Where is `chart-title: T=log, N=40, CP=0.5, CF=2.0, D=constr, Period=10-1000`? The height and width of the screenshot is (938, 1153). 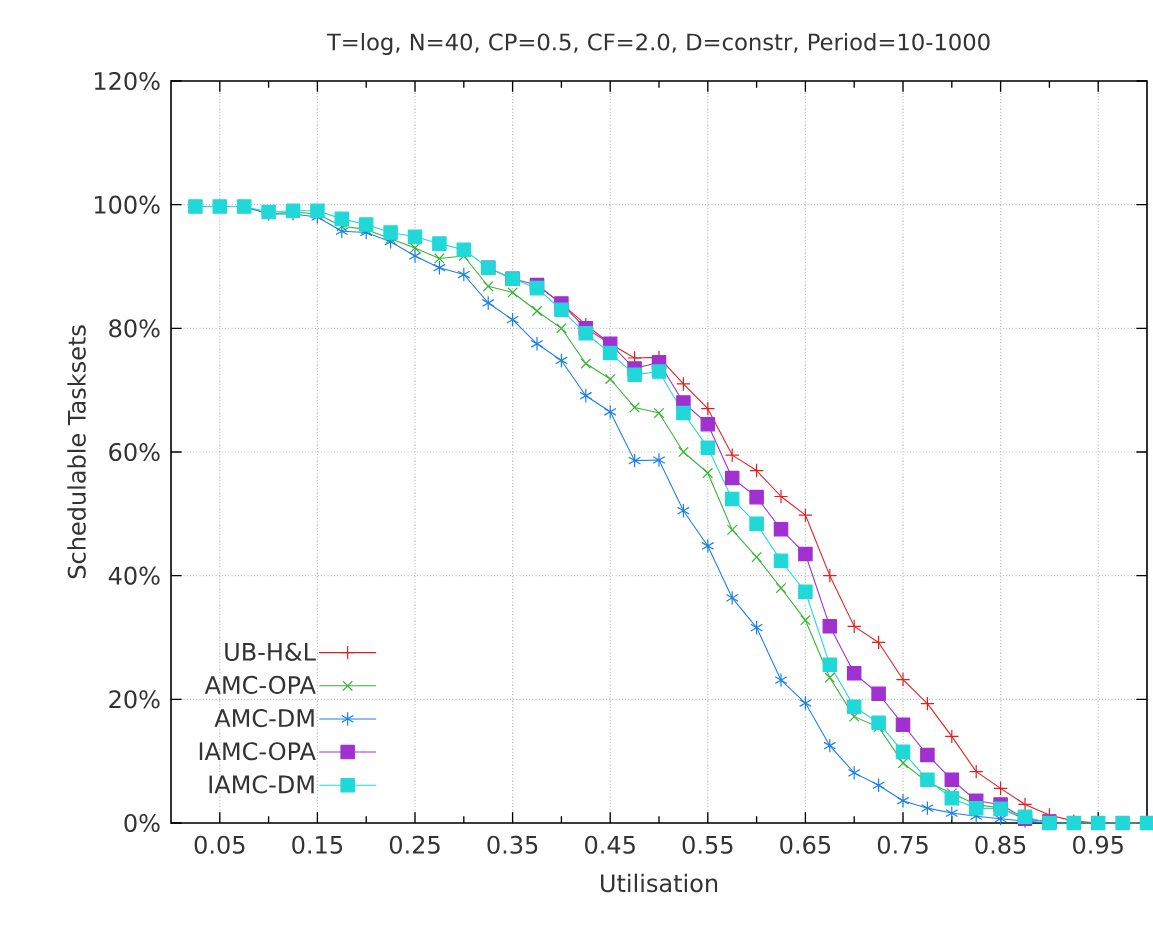
chart-title: T=log, N=40, CP=0.5, CF=2.0, D=constr, Period=10-1000 is located at coordinates (658, 44).